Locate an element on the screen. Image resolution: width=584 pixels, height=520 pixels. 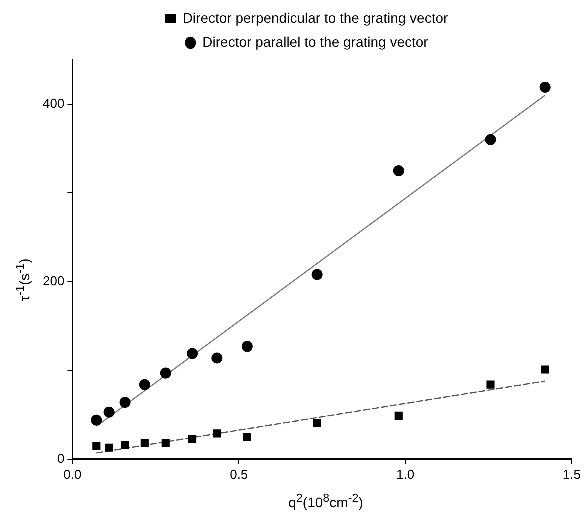
y-tick-label: 0 is located at coordinates (61, 458).